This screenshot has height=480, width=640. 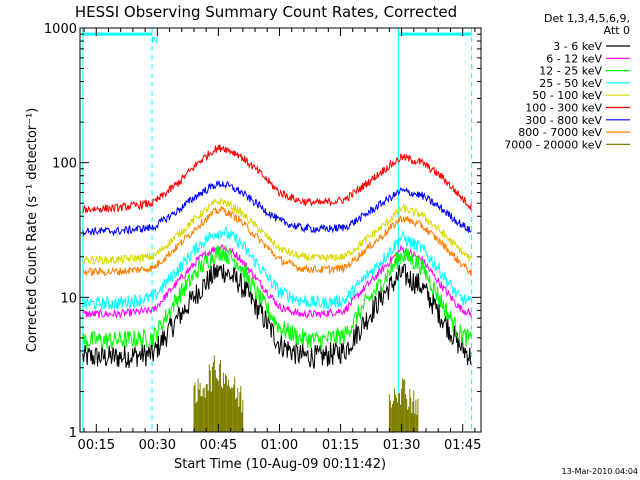 What do you see at coordinates (157, 445) in the screenshot?
I see `x-tick-label: 00:30` at bounding box center [157, 445].